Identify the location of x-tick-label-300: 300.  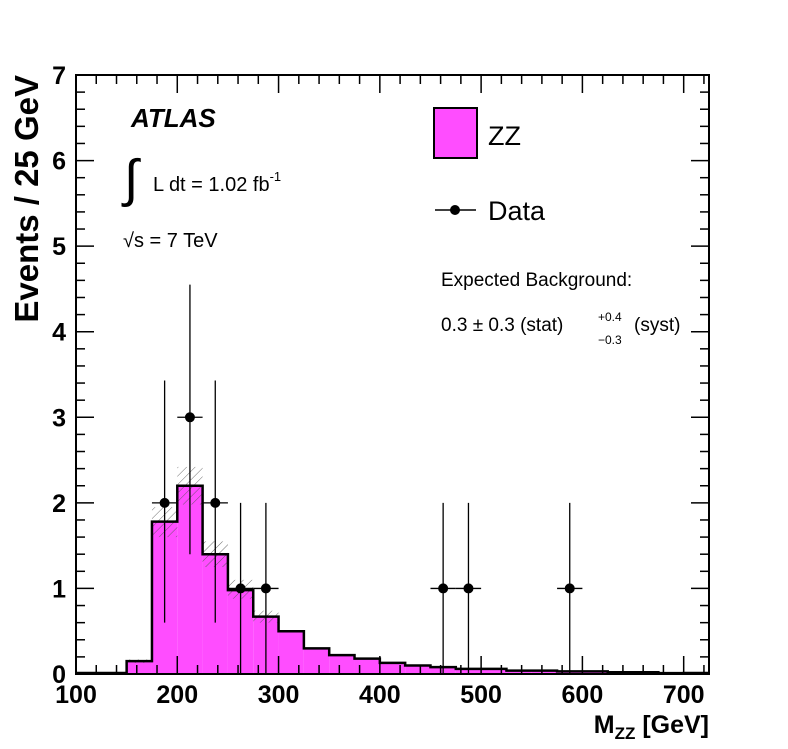
(279, 695).